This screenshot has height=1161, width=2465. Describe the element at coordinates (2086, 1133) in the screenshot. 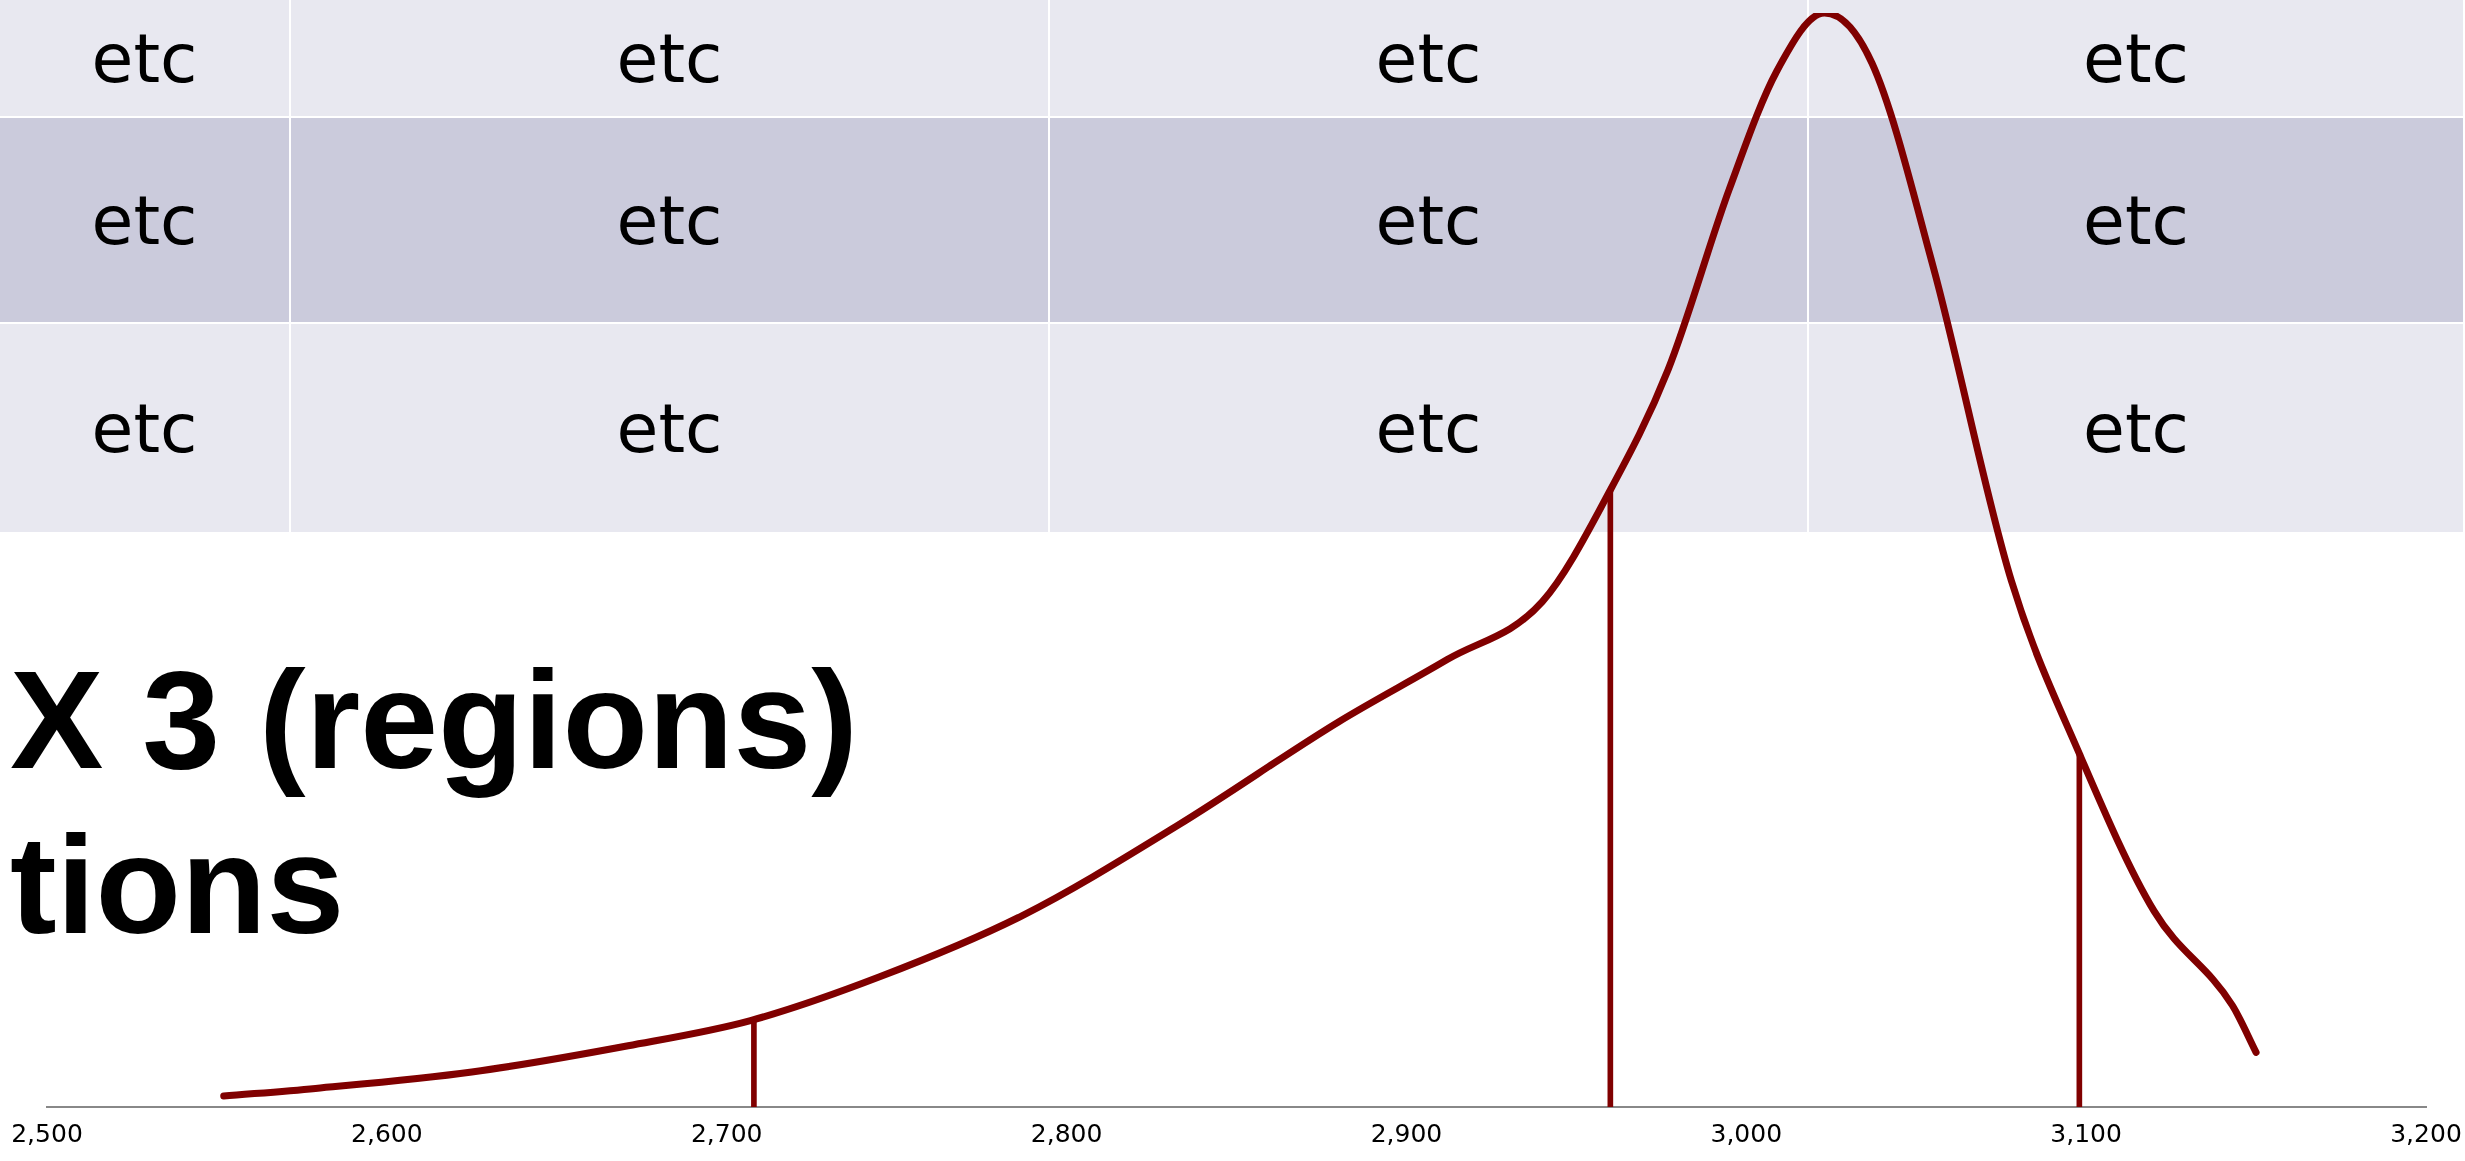

I see `x-tick-label: 3,100` at that location.